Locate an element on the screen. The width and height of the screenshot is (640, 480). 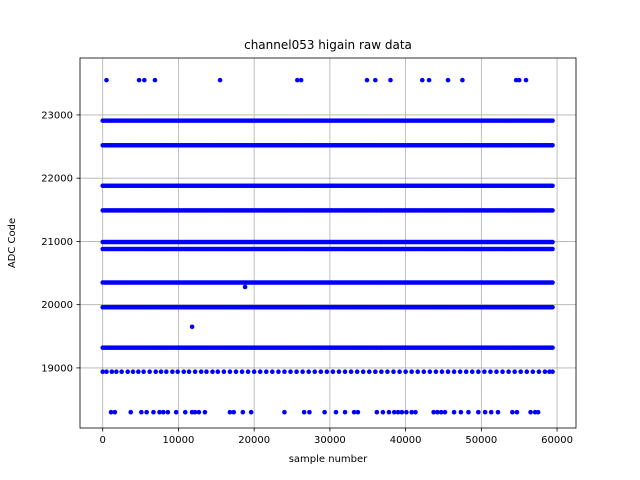
x-tick-label: 10000 is located at coordinates (179, 440).